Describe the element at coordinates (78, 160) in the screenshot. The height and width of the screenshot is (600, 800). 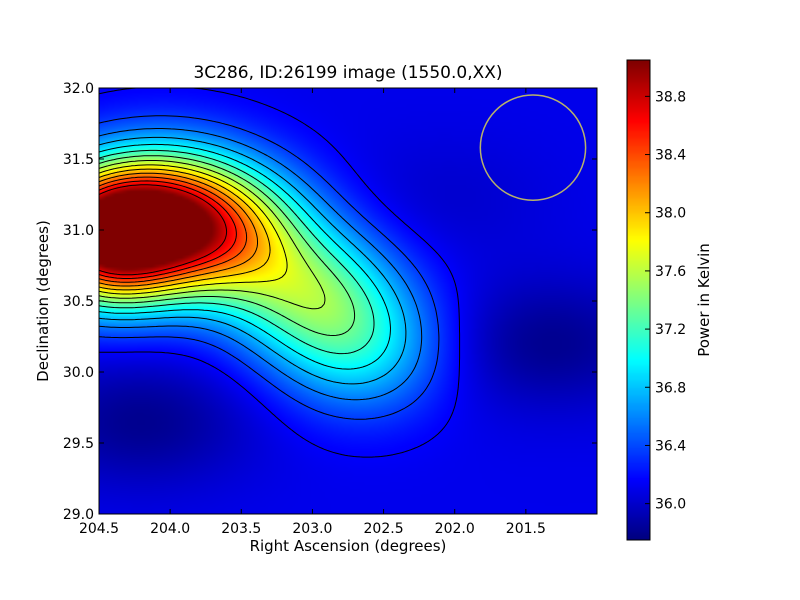
I see `y-tick-label: 31.5` at that location.